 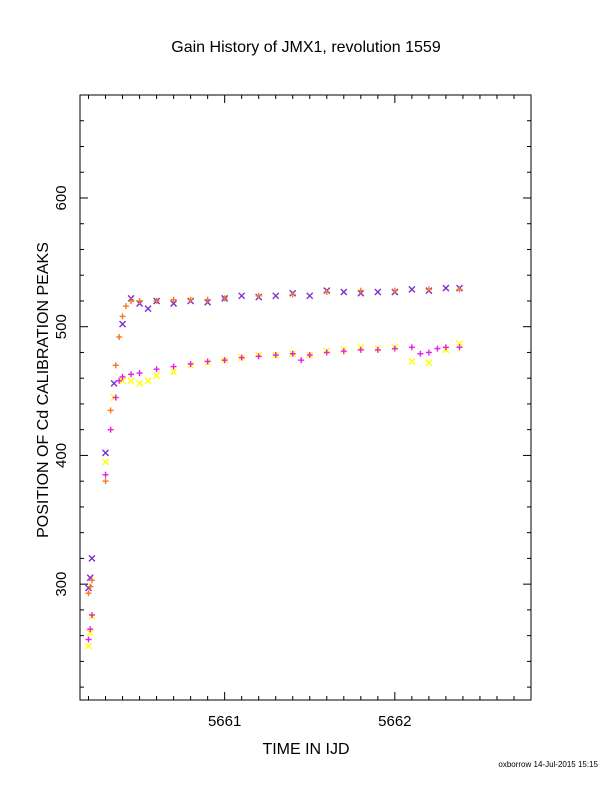 What do you see at coordinates (224, 721) in the screenshot?
I see `x-tick-label: 5661` at bounding box center [224, 721].